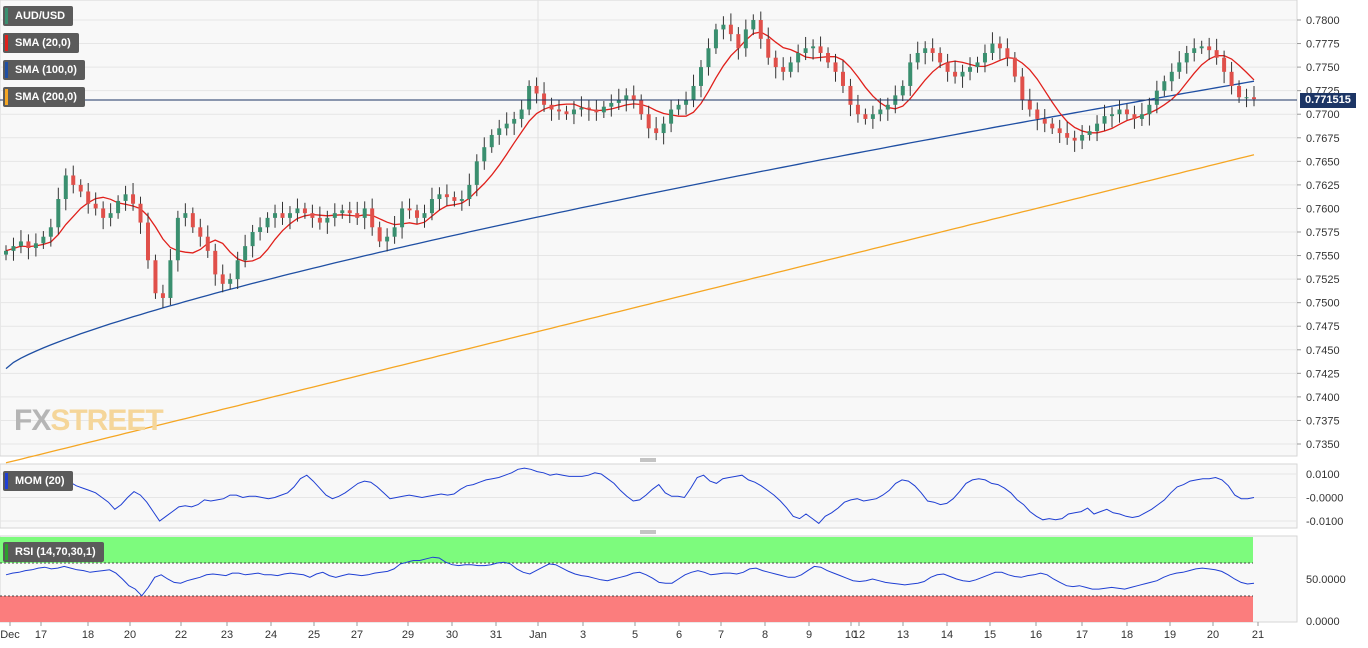 The image size is (1368, 648). I want to click on momentum-panel, so click(649, 496).